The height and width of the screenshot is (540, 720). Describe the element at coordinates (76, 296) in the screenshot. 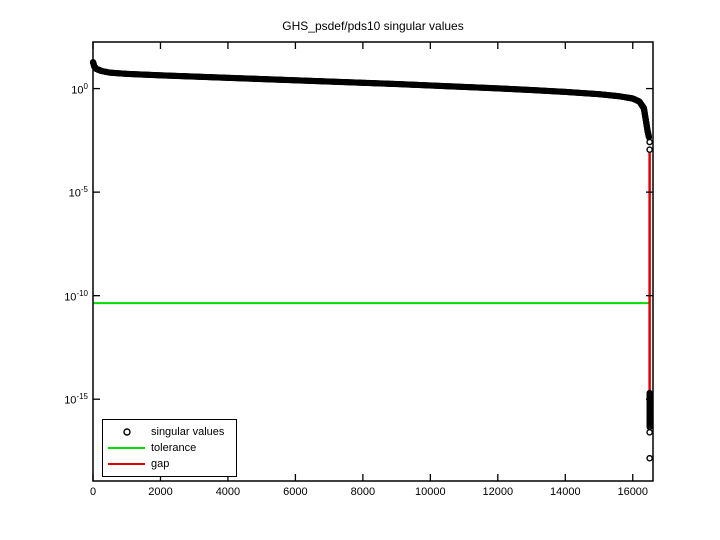

I see `y-tick-label: 10⁻¹⁰` at that location.